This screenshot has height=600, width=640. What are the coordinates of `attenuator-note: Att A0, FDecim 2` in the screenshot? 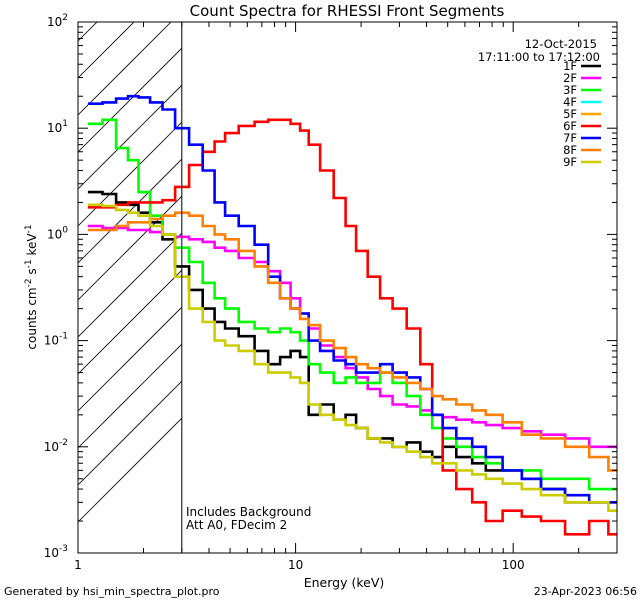 It's located at (236, 525).